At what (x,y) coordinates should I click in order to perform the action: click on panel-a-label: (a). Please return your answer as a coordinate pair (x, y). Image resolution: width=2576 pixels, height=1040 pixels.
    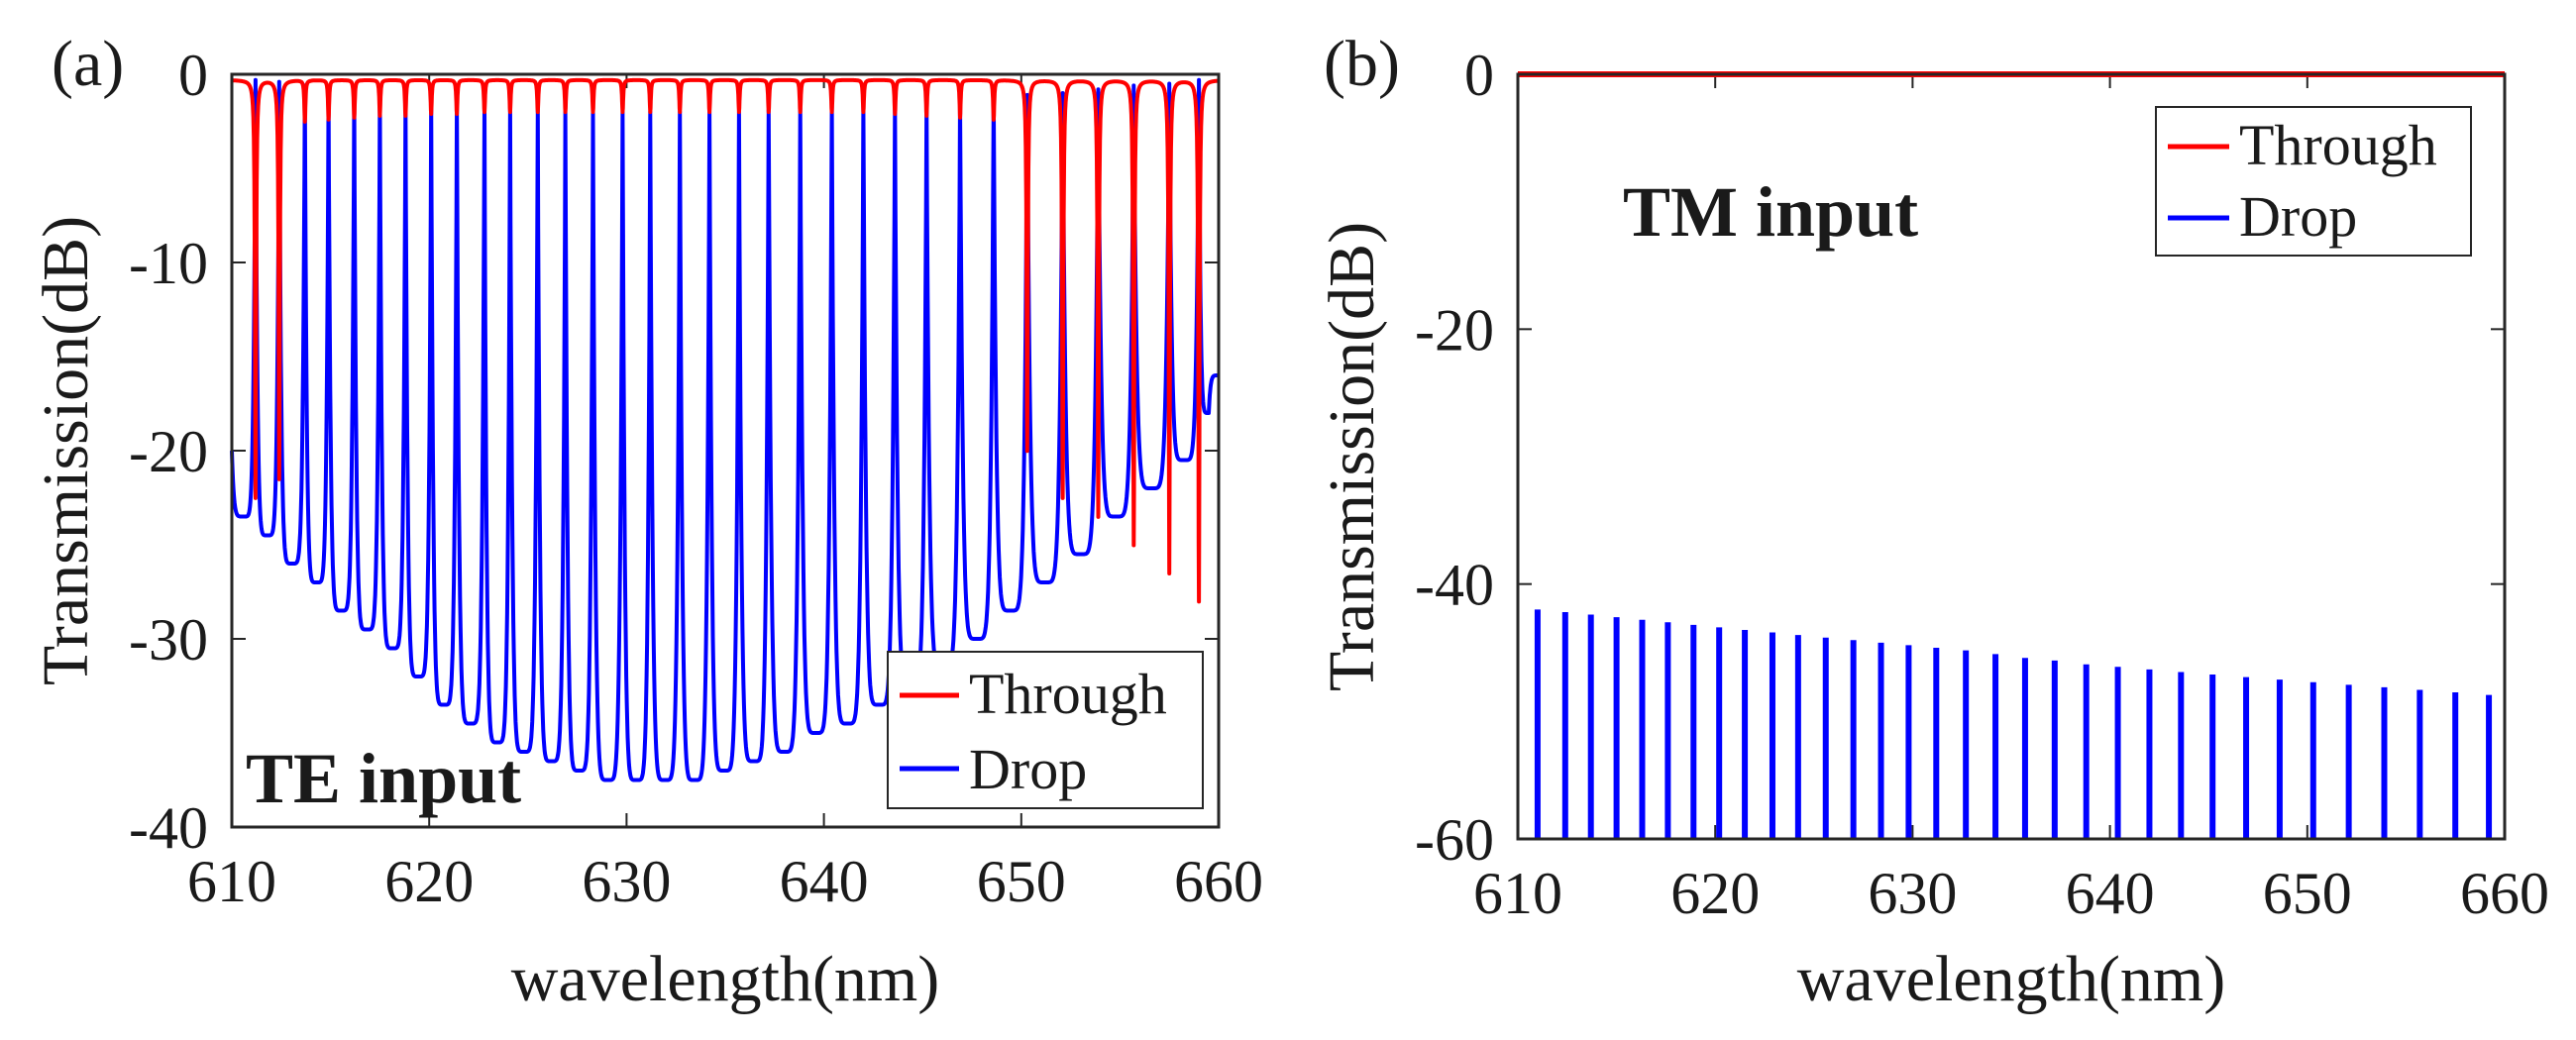
    Looking at the image, I should click on (88, 64).